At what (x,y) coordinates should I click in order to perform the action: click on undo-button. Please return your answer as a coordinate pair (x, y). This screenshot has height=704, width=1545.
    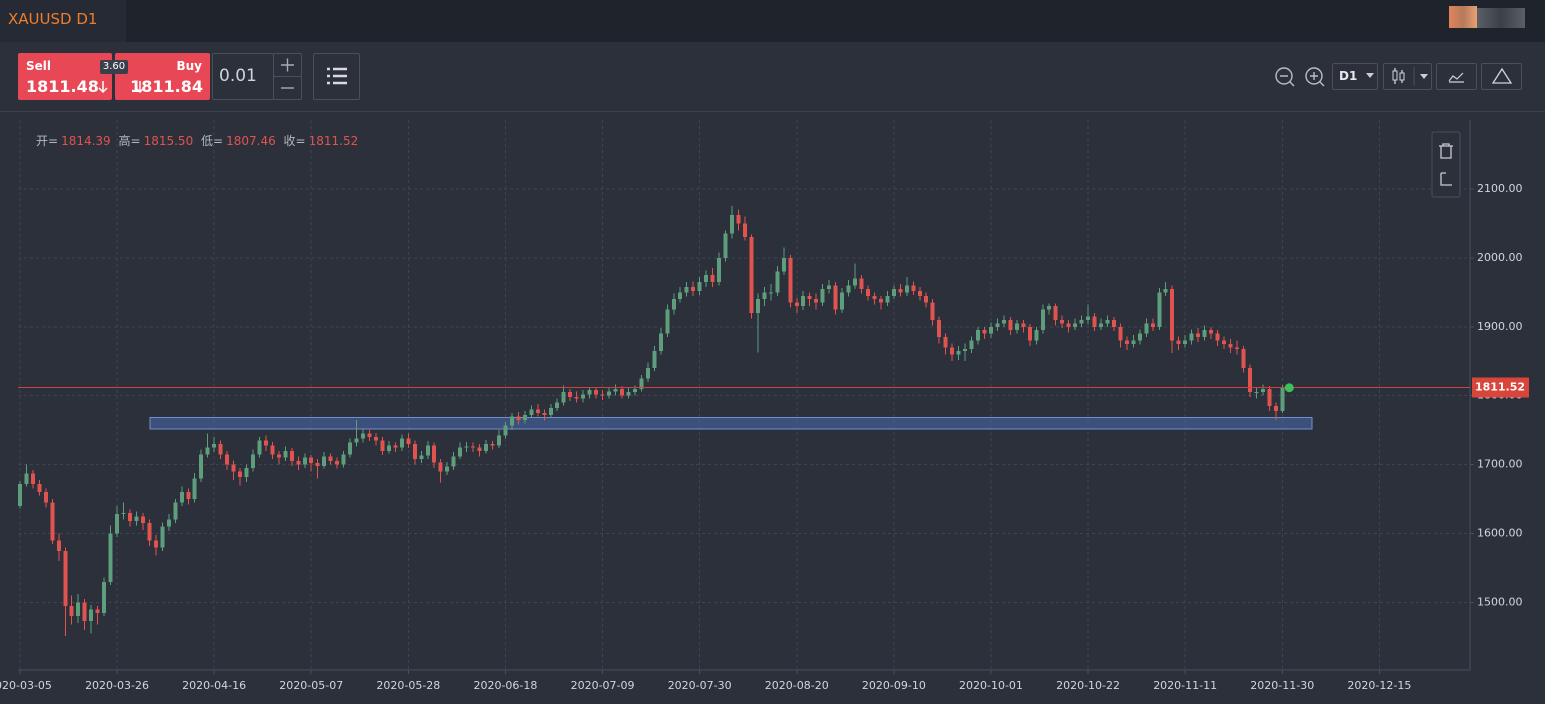
    Looking at the image, I should click on (1446, 179).